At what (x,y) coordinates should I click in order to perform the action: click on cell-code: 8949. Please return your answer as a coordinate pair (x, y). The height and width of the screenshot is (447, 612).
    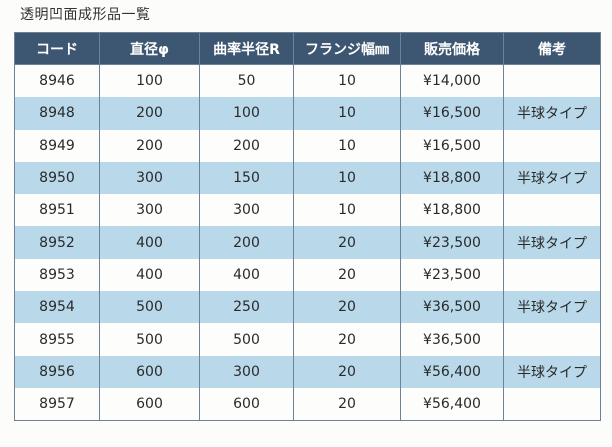
    Looking at the image, I should click on (57, 145).